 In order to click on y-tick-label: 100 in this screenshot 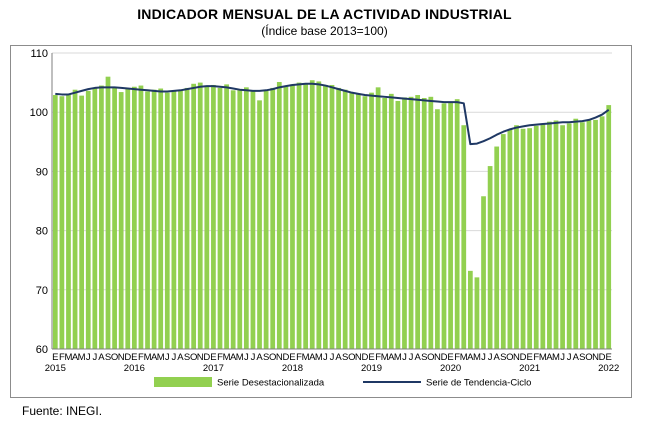, I will do `click(39, 113)`.